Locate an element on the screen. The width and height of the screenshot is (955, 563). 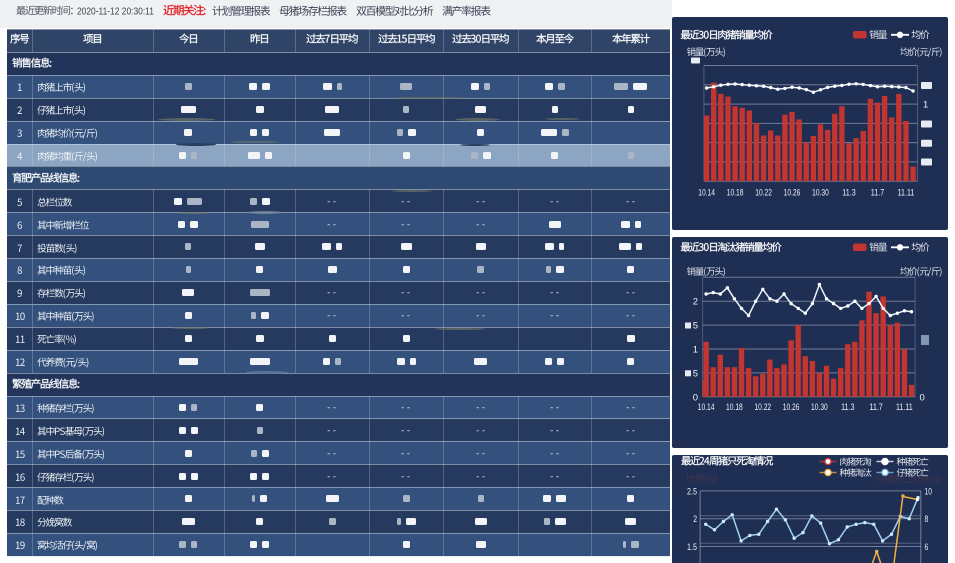
svg-text: 10 is located at coordinates (928, 491).